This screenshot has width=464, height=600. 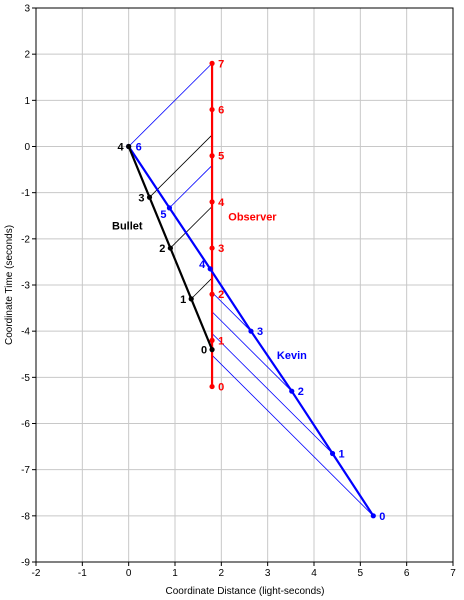 What do you see at coordinates (27, 55) in the screenshot?
I see `y-tick-label: 2` at bounding box center [27, 55].